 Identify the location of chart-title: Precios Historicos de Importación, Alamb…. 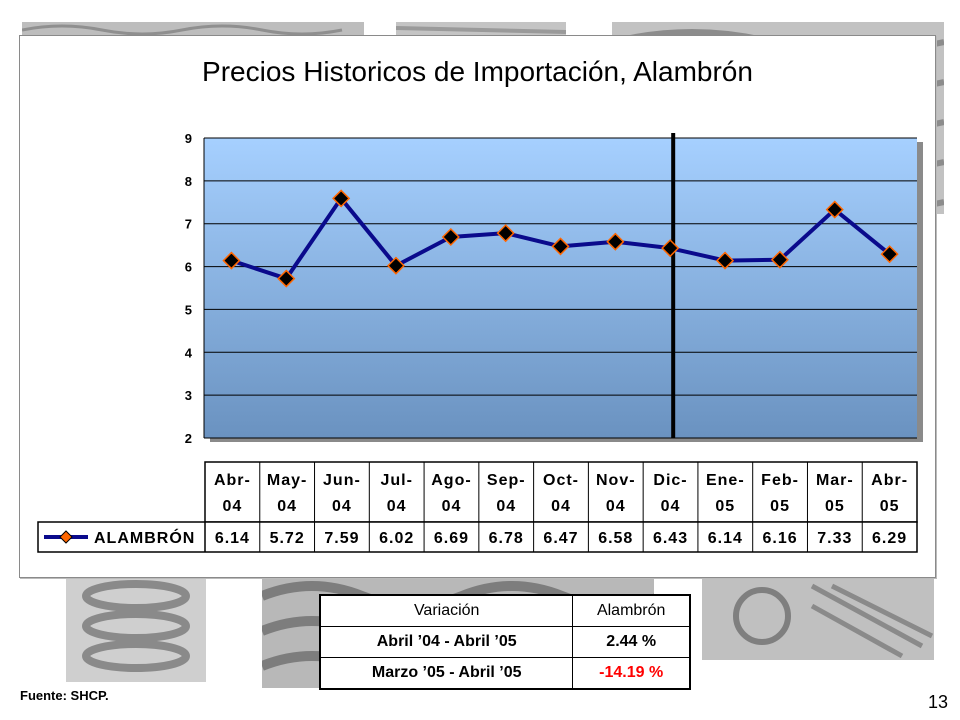
(477, 71).